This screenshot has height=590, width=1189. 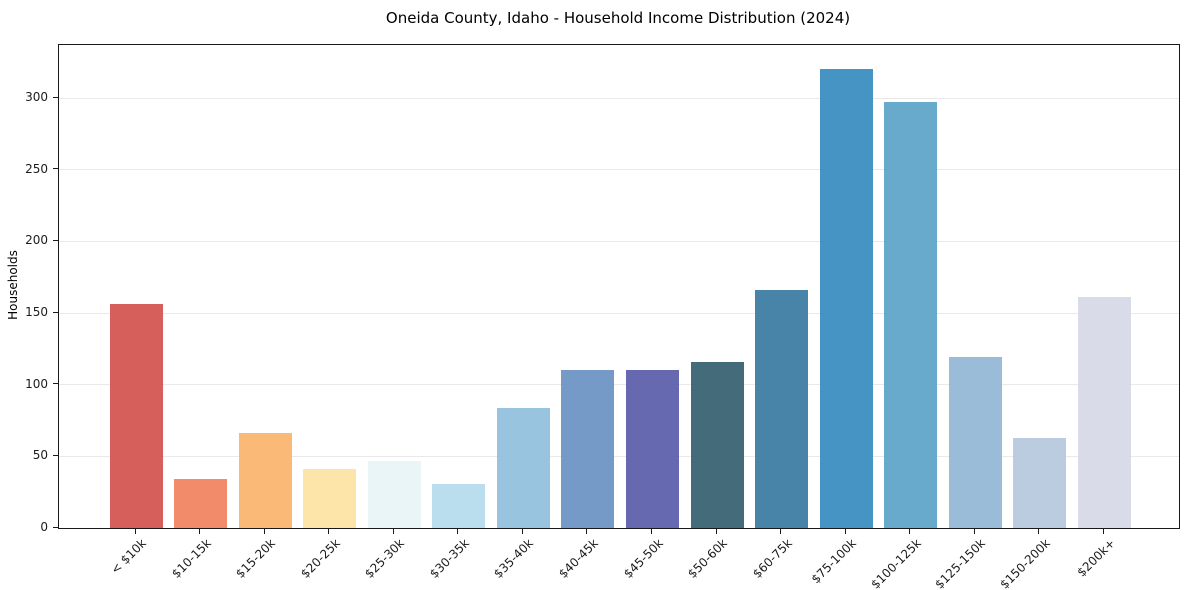 I want to click on bar-< $10k, so click(x=136, y=416).